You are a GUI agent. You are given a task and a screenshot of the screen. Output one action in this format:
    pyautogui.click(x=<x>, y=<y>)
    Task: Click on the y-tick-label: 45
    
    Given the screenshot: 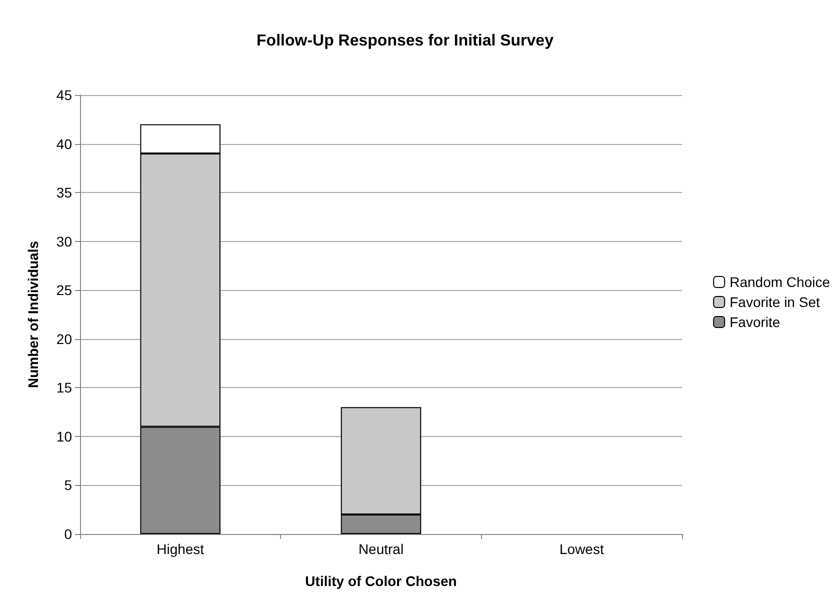 What is the action you would take?
    pyautogui.click(x=64, y=95)
    